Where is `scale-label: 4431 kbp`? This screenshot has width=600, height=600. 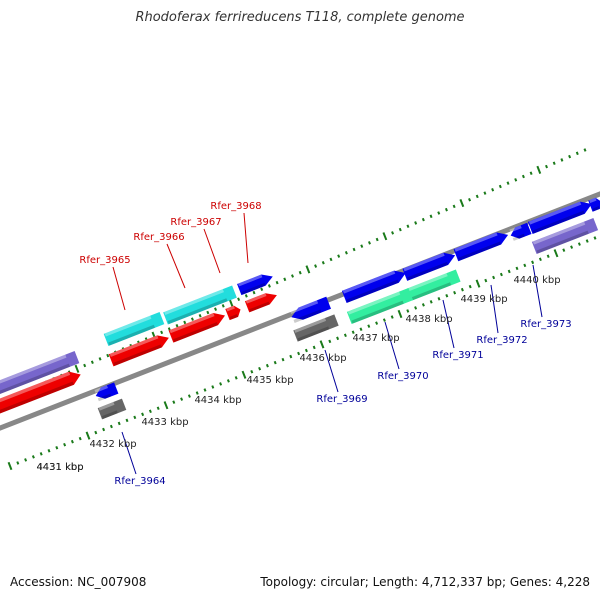 scale-label: 4431 kbp is located at coordinates (59, 467).